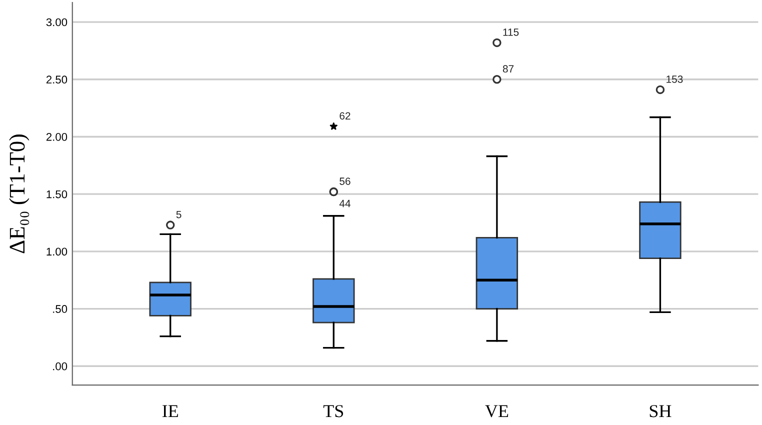 This screenshot has height=425, width=762. I want to click on y-tick-label: 2.50, so click(57, 80).